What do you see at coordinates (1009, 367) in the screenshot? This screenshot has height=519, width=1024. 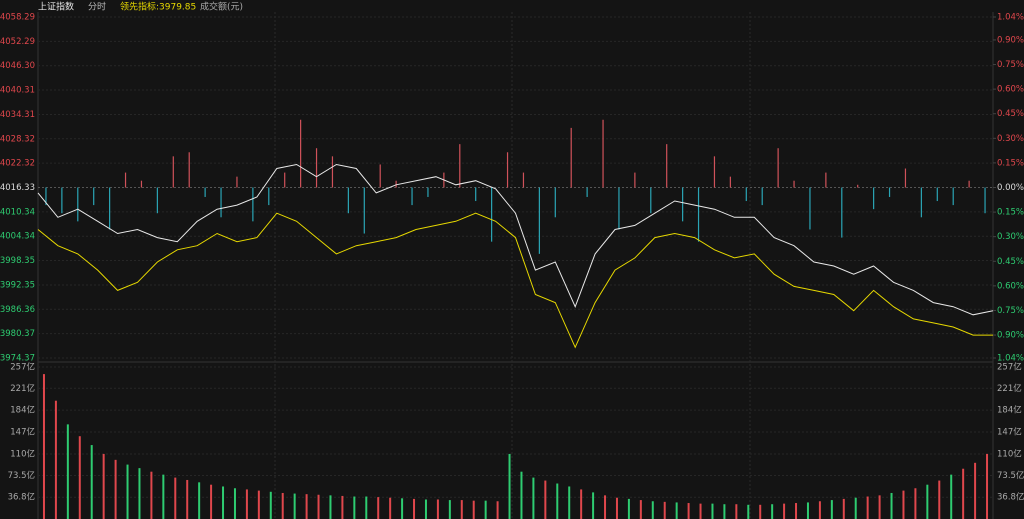 I see `y2-tick-label: 257亿` at bounding box center [1009, 367].